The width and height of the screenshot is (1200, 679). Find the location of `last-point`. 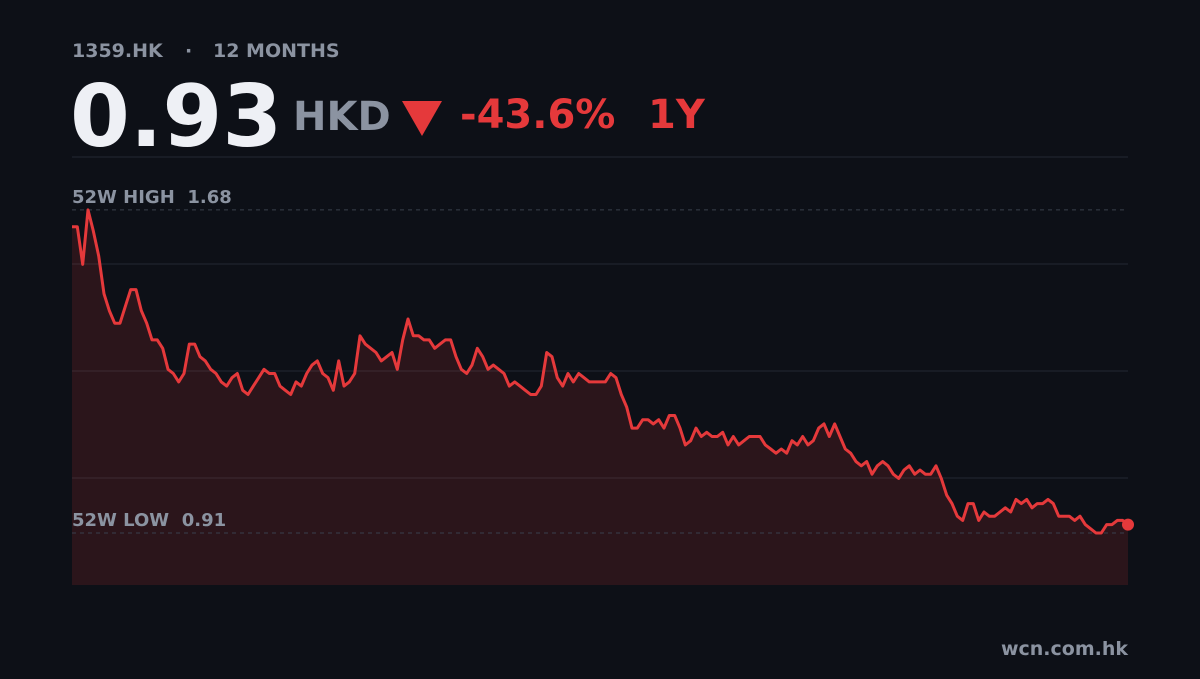

last-point is located at coordinates (1128, 524).